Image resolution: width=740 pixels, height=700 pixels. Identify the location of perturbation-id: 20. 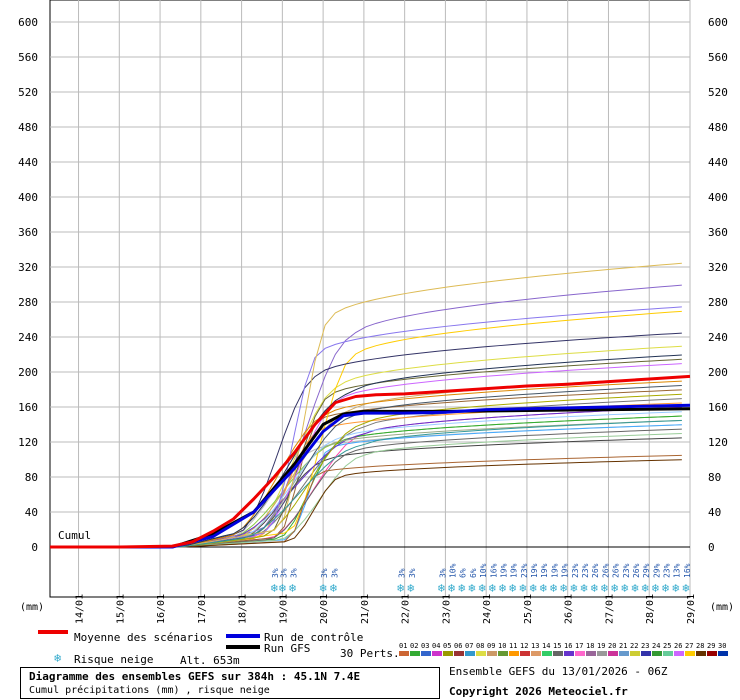
(612, 646).